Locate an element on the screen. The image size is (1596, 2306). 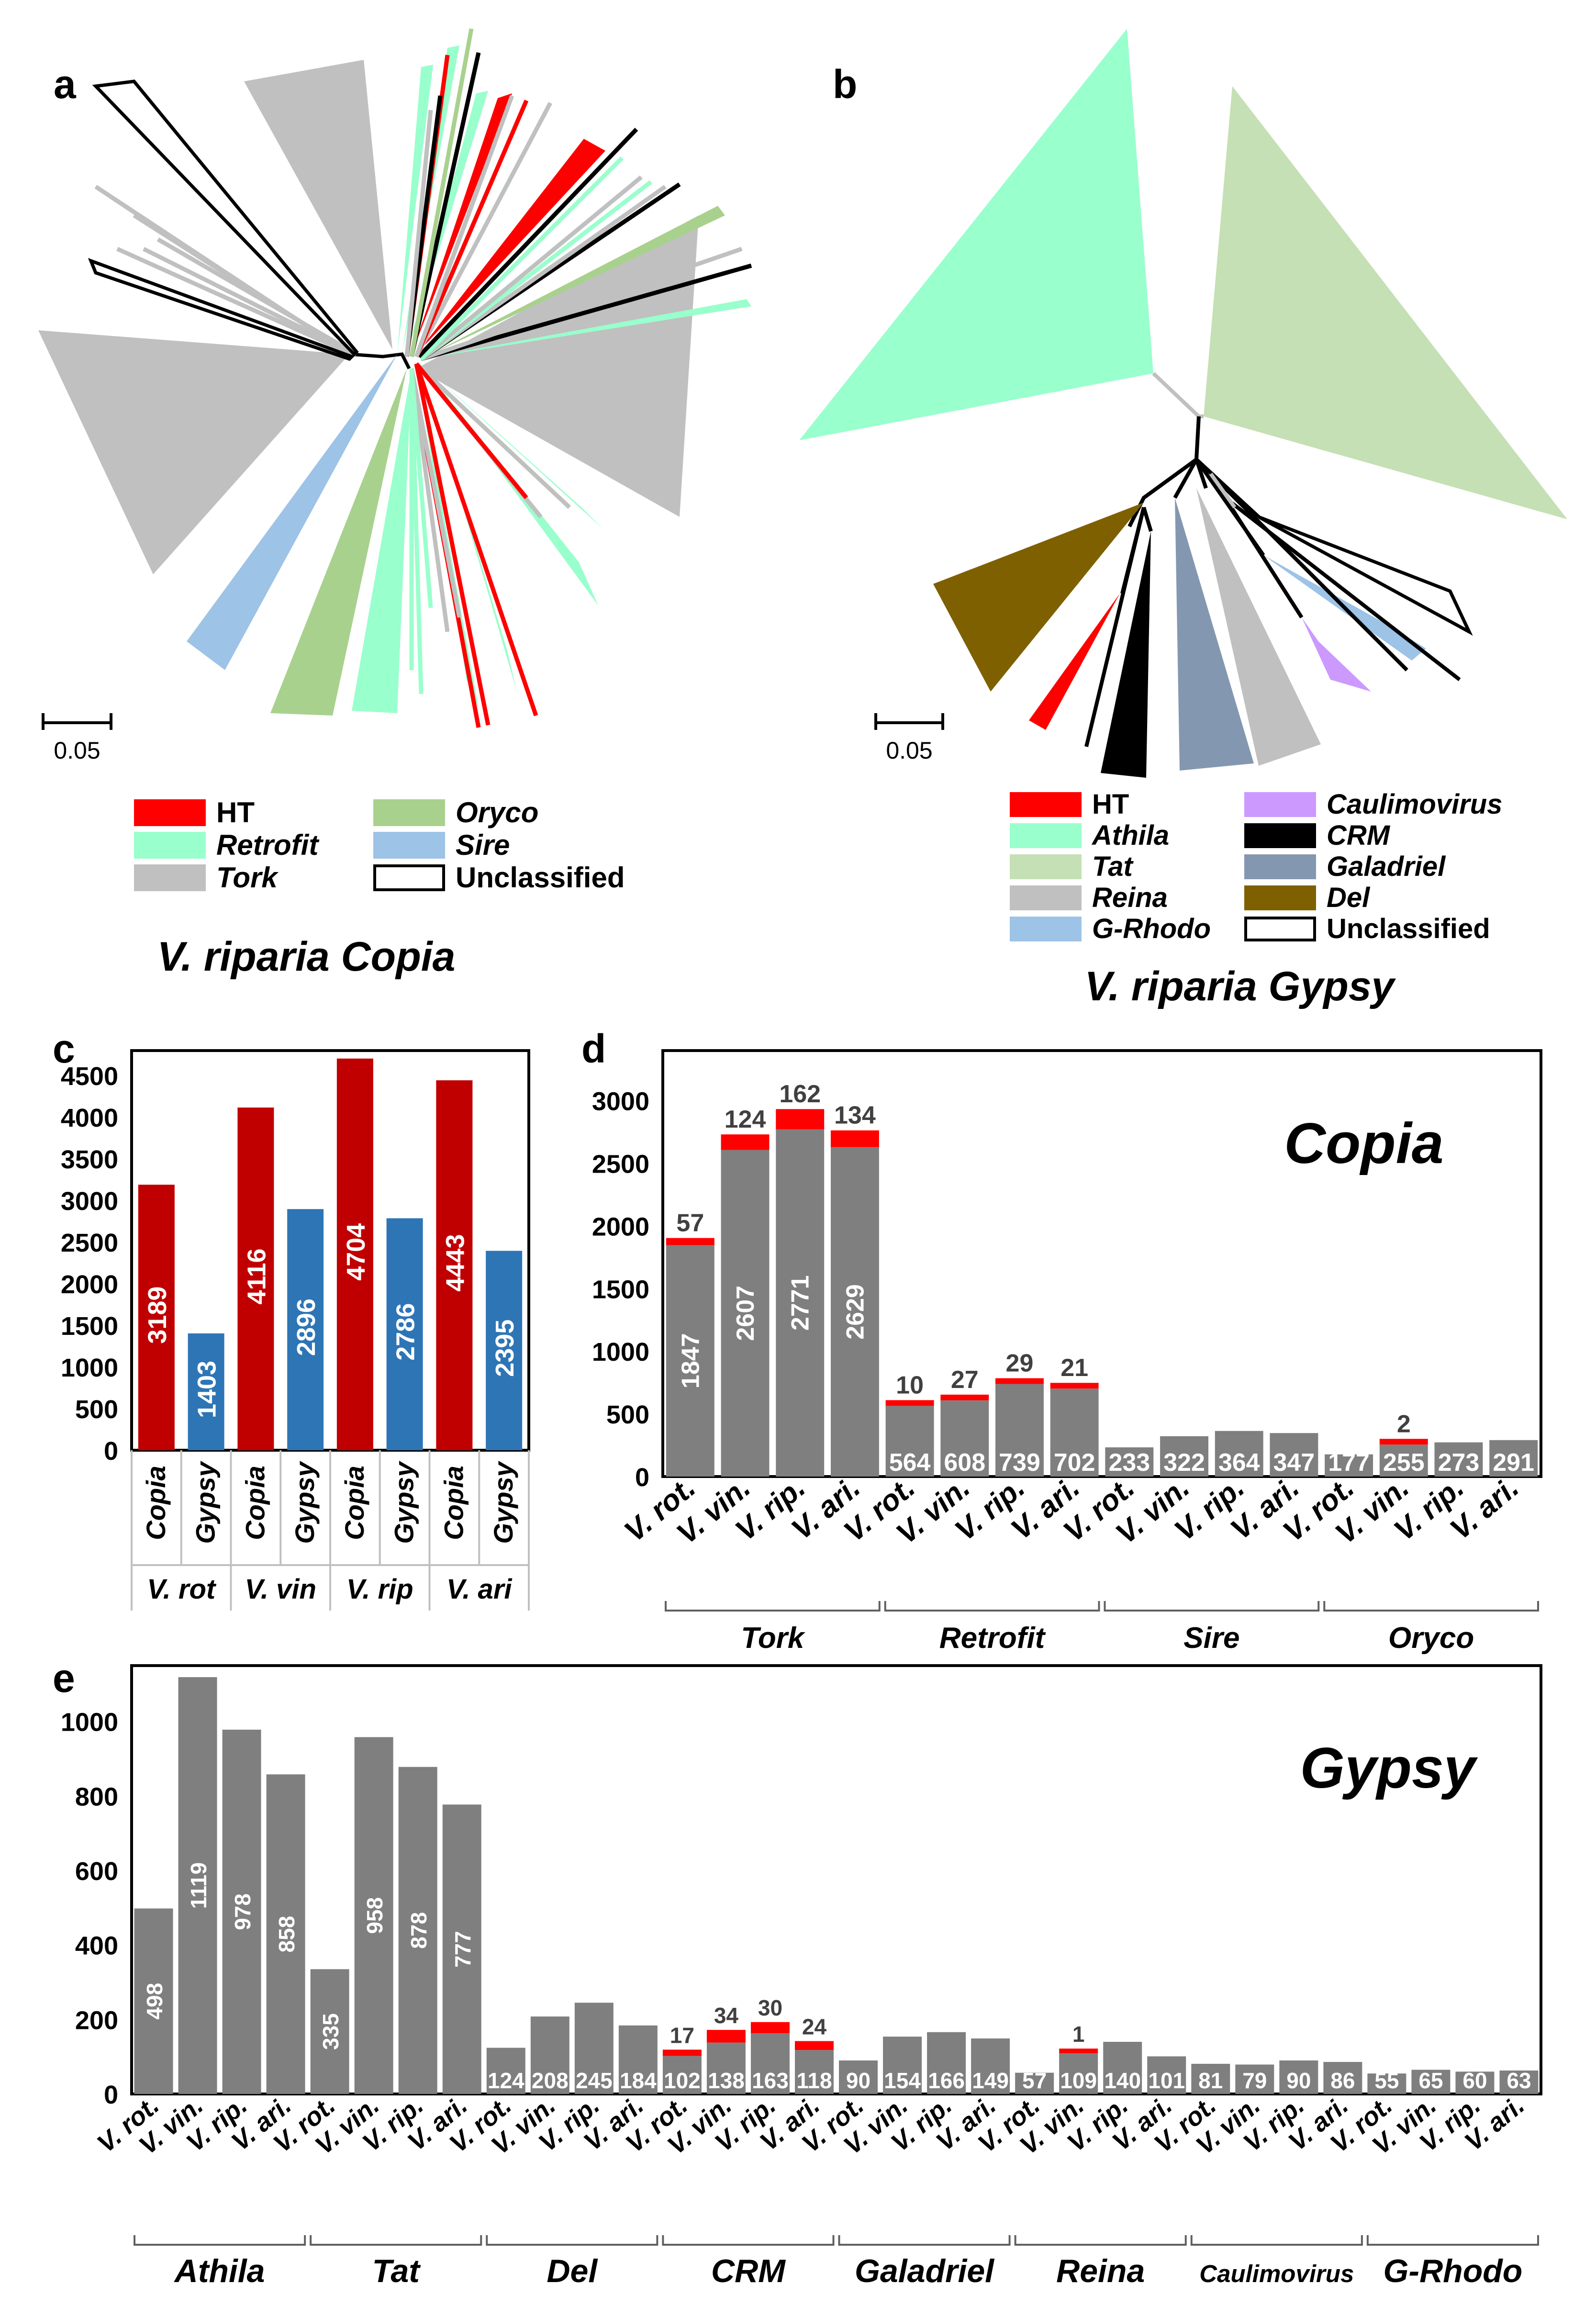
data-label: 777 is located at coordinates (462, 1949).